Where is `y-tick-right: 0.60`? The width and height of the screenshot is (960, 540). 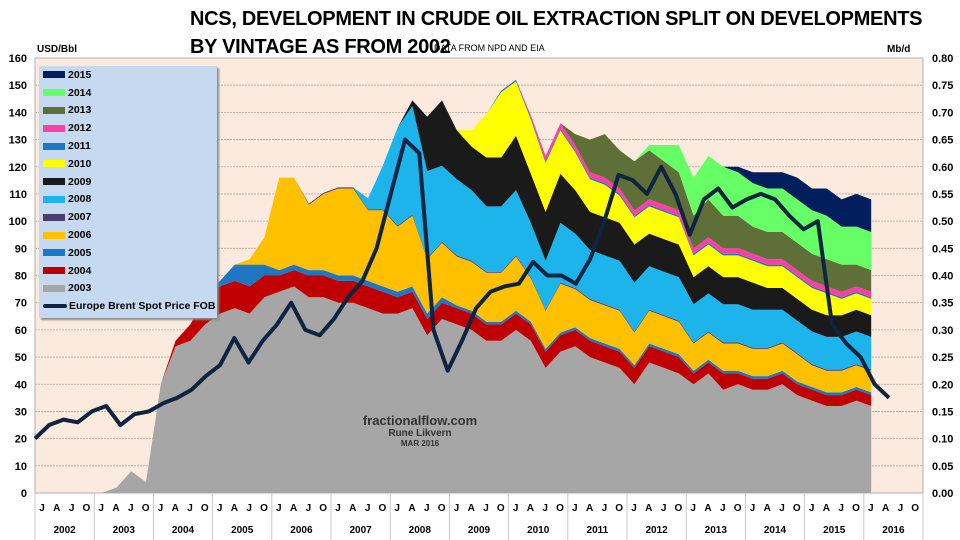 y-tick-right: 0.60 is located at coordinates (942, 168).